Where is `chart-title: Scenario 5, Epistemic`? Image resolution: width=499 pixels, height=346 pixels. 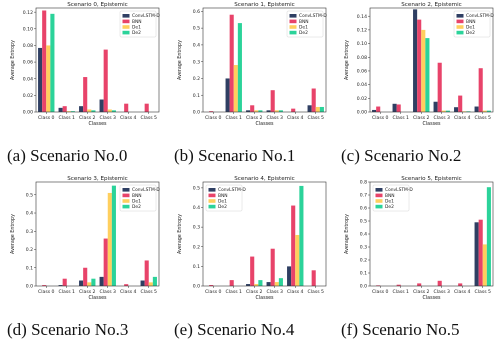
chart-title: Scenario 5, Epistemic is located at coordinates (431, 179).